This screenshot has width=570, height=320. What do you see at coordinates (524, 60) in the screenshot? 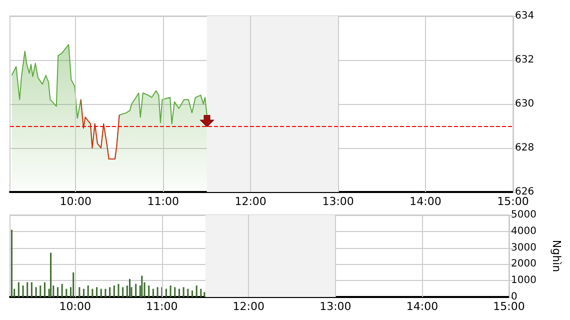
I see `y-tick-label: 632` at bounding box center [524, 60].